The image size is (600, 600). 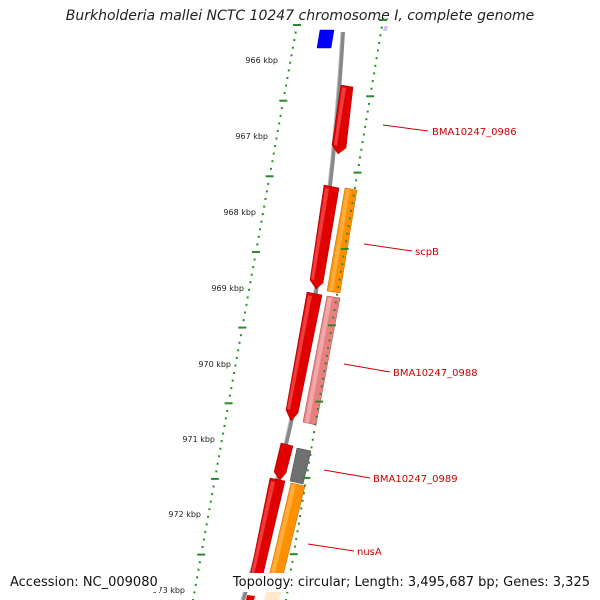 What do you see at coordinates (385, 28) in the screenshot?
I see `gene-faint` at bounding box center [385, 28].